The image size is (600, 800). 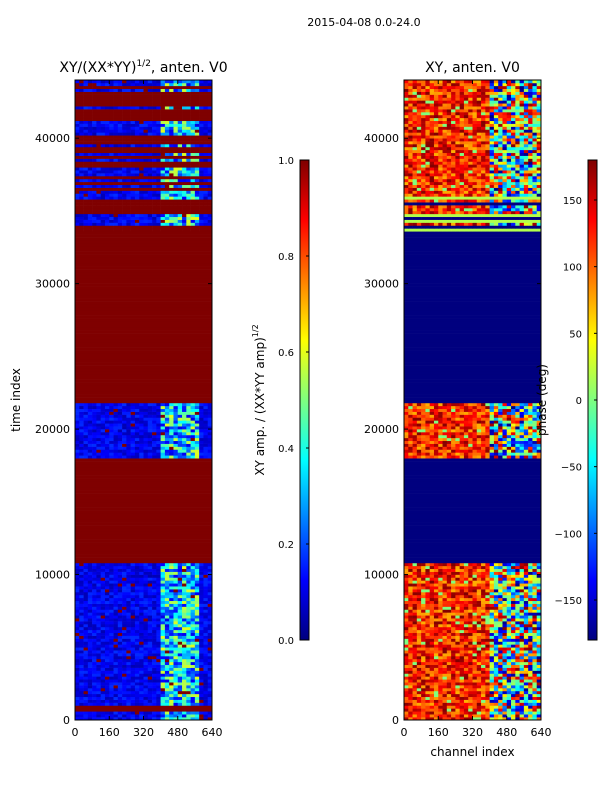 I want to click on x-tick-label: 480, so click(x=177, y=732).